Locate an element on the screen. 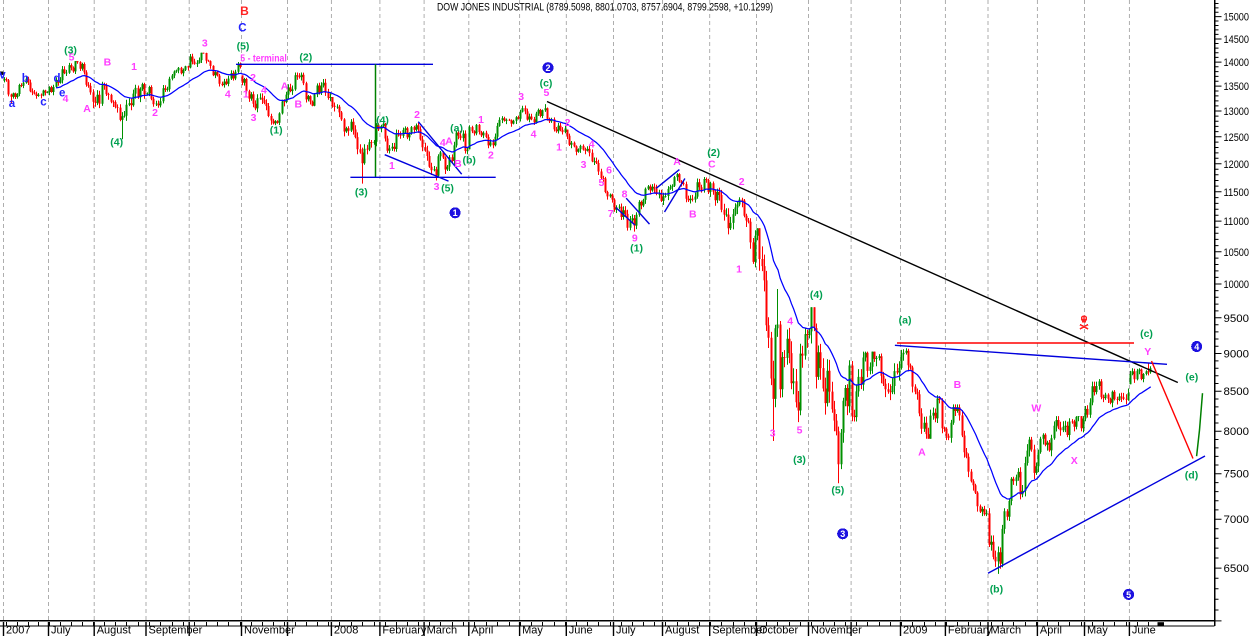  svg-text: 9500 is located at coordinates (1237, 319).